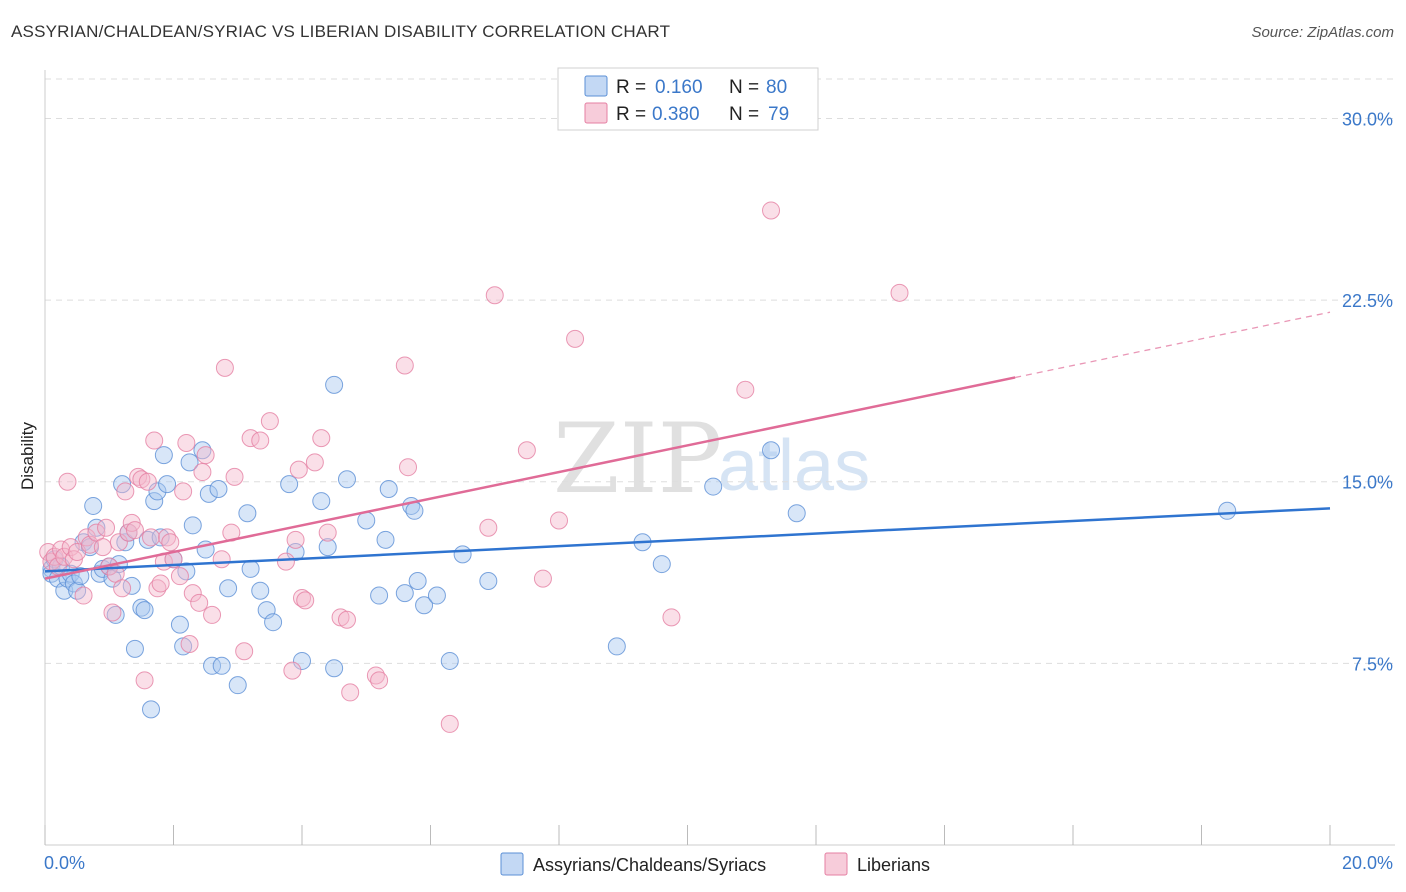  I want to click on y-axis-title: Disability, so click(27, 455).